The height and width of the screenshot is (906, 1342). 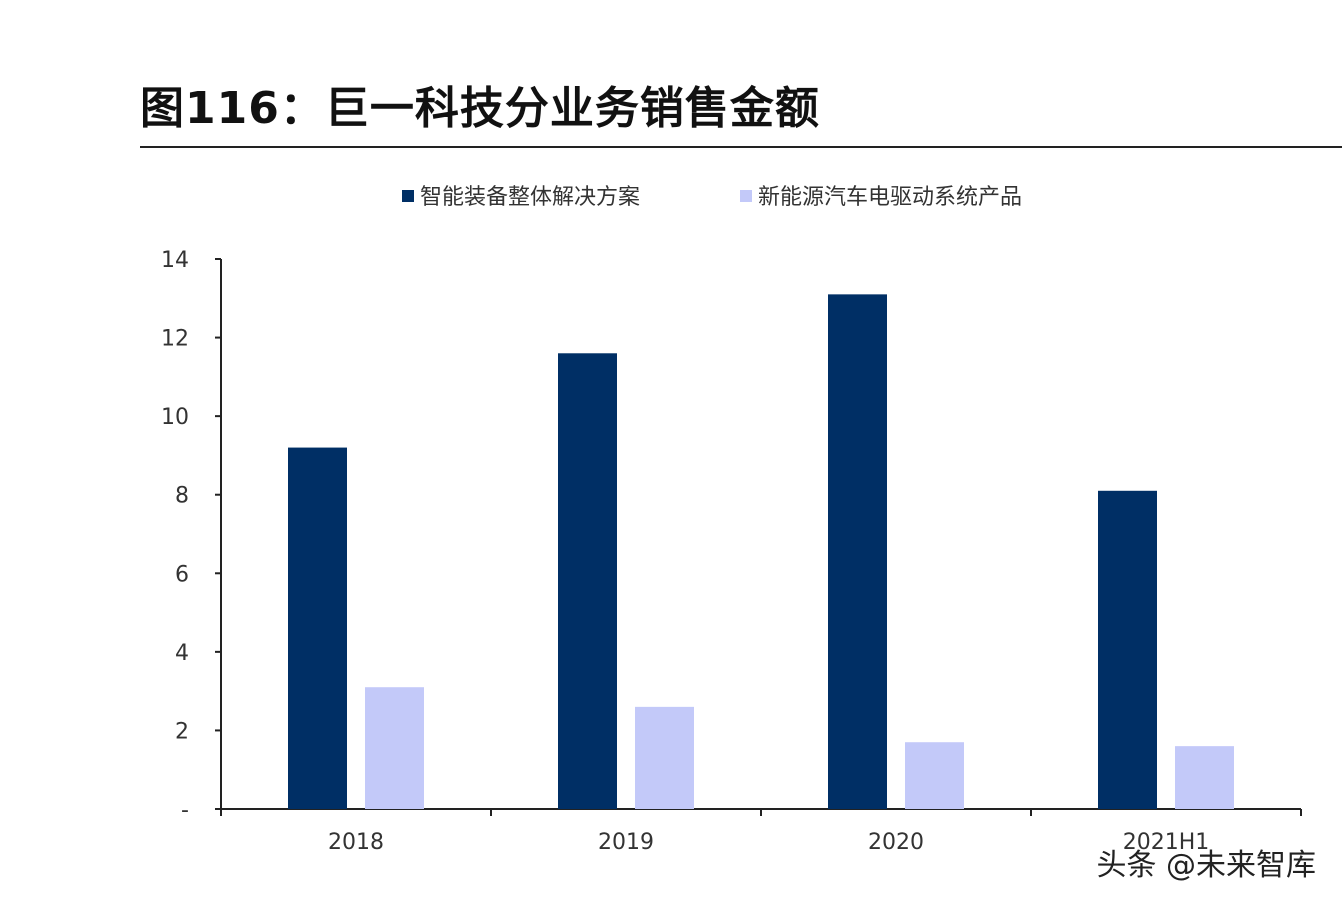 I want to click on legend: 智能装备整体解决方案 新能源汽车电驱动系统产品, so click(x=712, y=197).